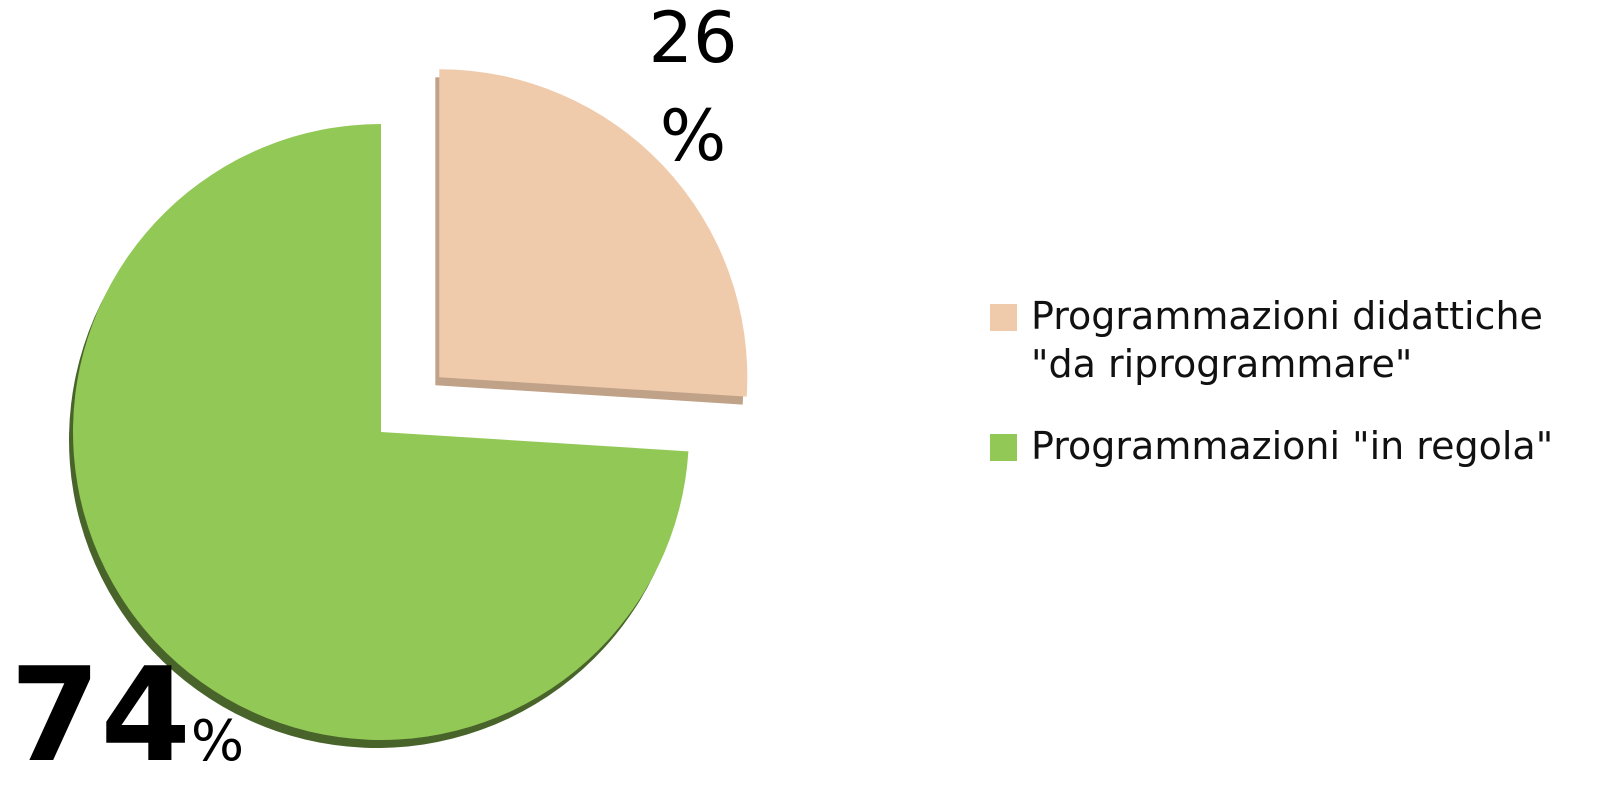 The height and width of the screenshot is (786, 1614). I want to click on slice, so click(593, 233).